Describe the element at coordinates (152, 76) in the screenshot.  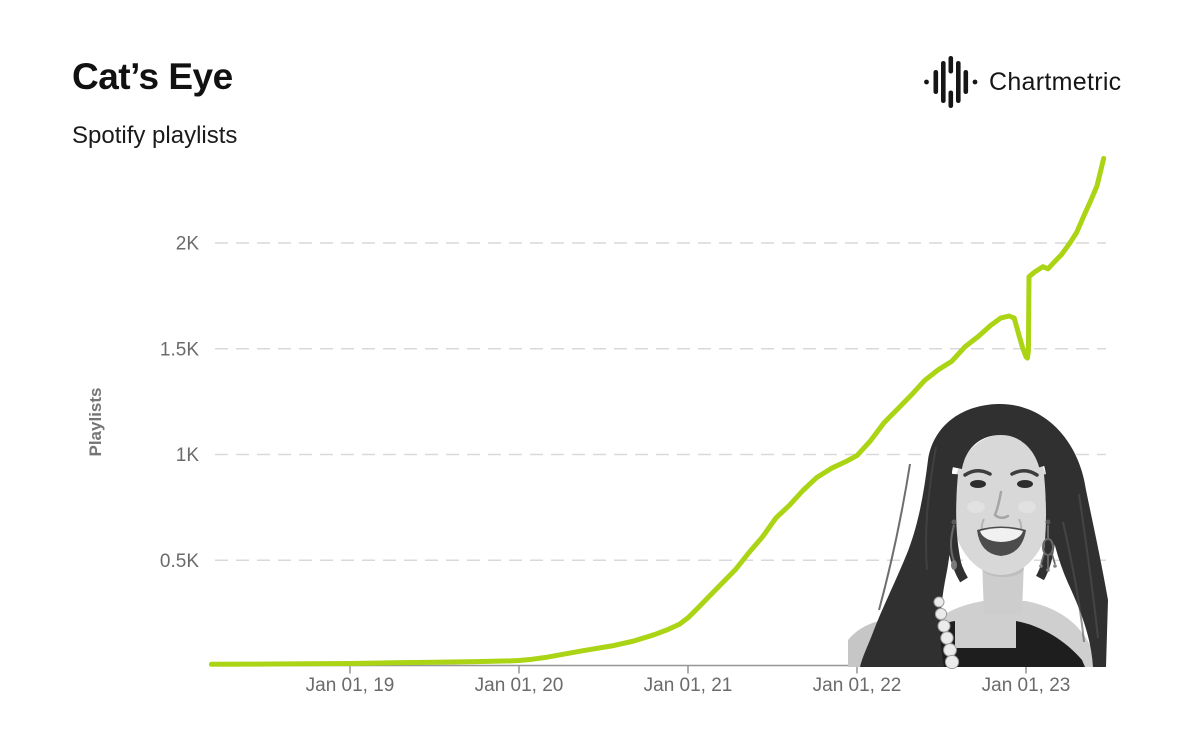
I see `page-title: Cat’s Eye` at that location.